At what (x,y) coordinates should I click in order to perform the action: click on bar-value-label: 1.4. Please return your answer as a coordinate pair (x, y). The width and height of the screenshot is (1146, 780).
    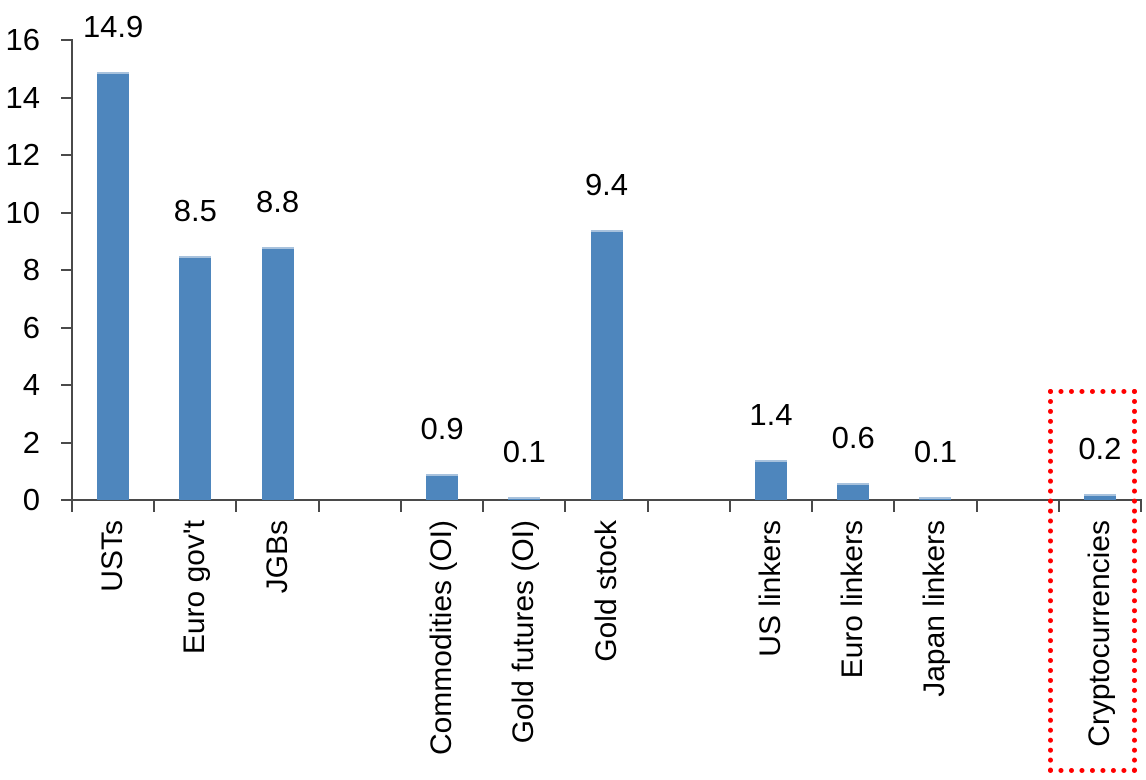
    Looking at the image, I should click on (771, 414).